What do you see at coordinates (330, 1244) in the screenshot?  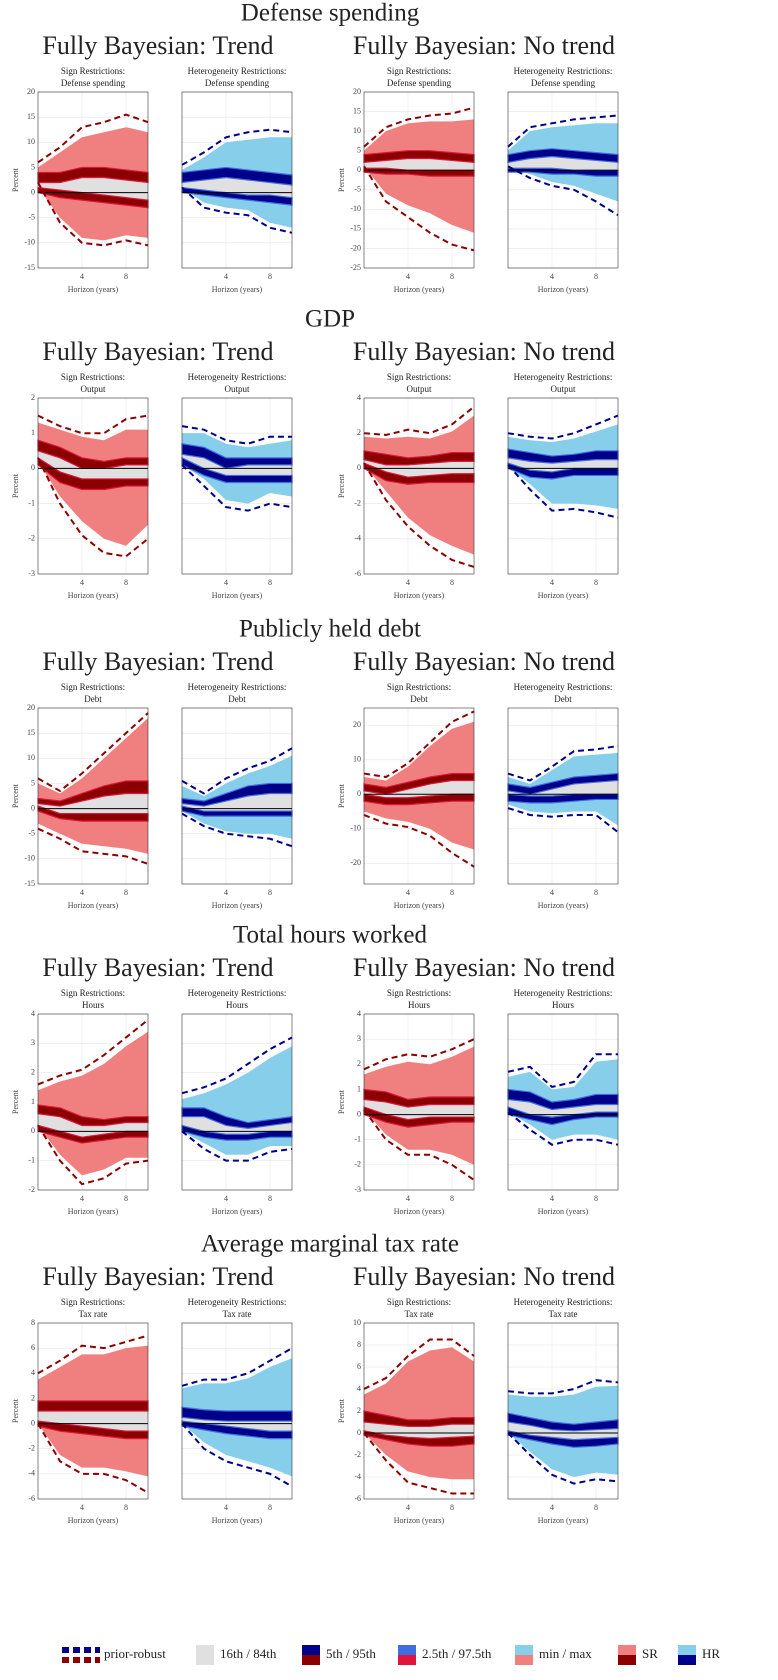 I see `section-title: Average marginal tax rate` at bounding box center [330, 1244].